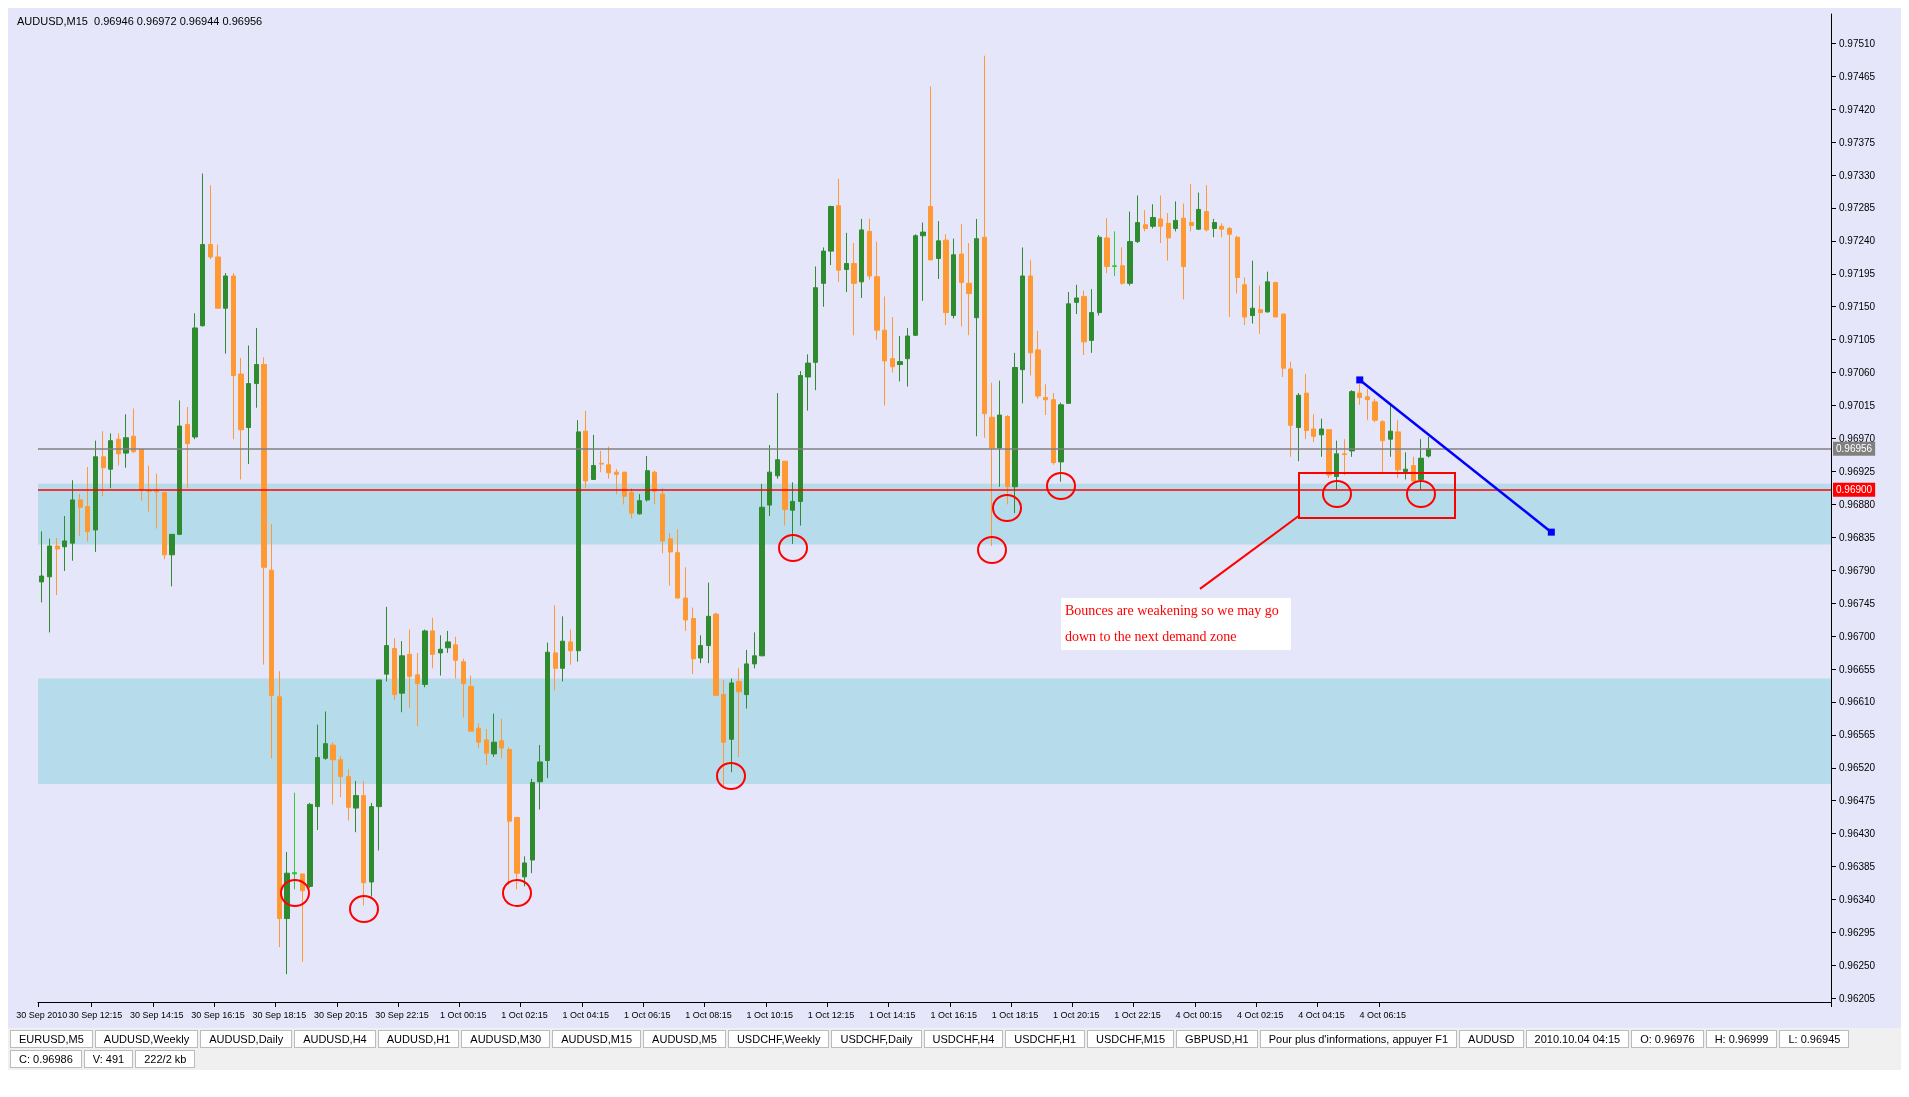  What do you see at coordinates (876, 1039) in the screenshot?
I see `text: USDCHF,Daily` at bounding box center [876, 1039].